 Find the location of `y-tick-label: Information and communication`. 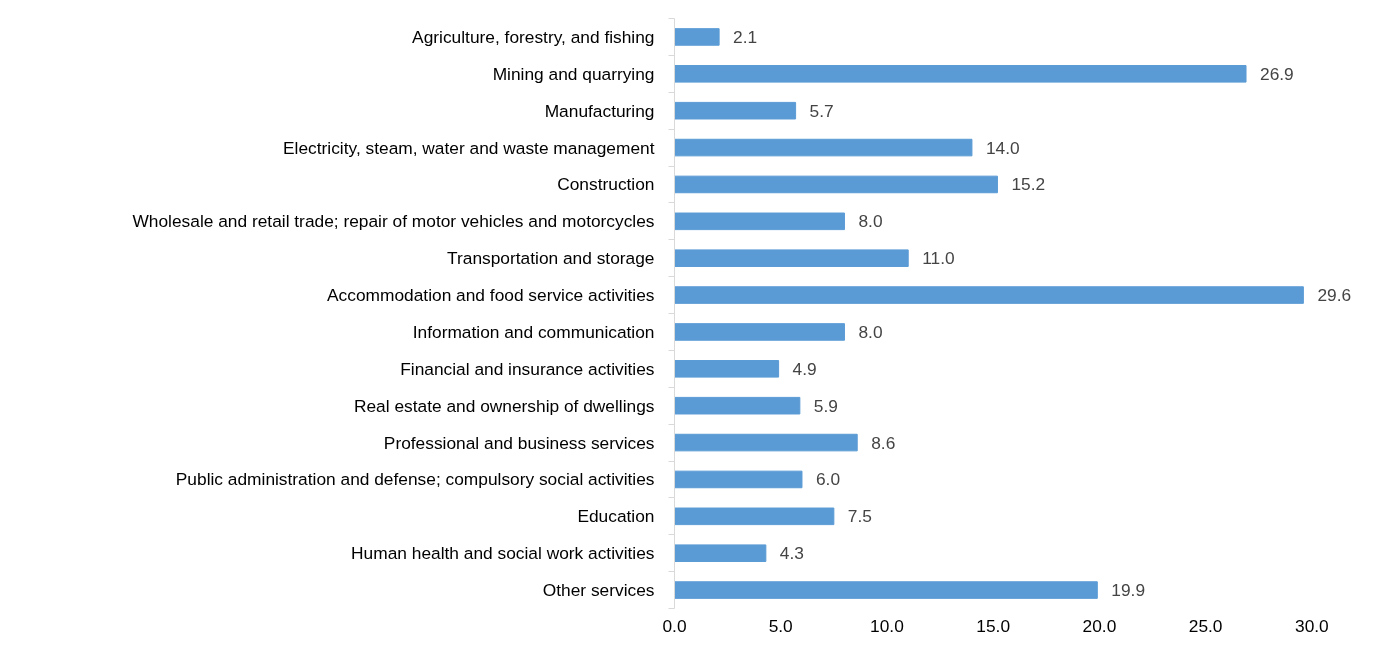

y-tick-label: Information and communication is located at coordinates (533, 331).